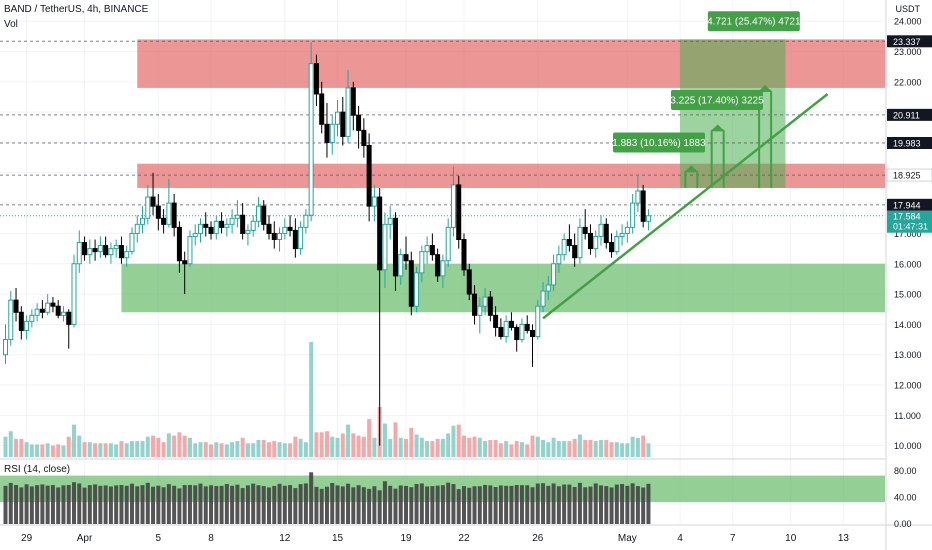 The image size is (932, 550). I want to click on price-badge: 18.925, so click(909, 175).